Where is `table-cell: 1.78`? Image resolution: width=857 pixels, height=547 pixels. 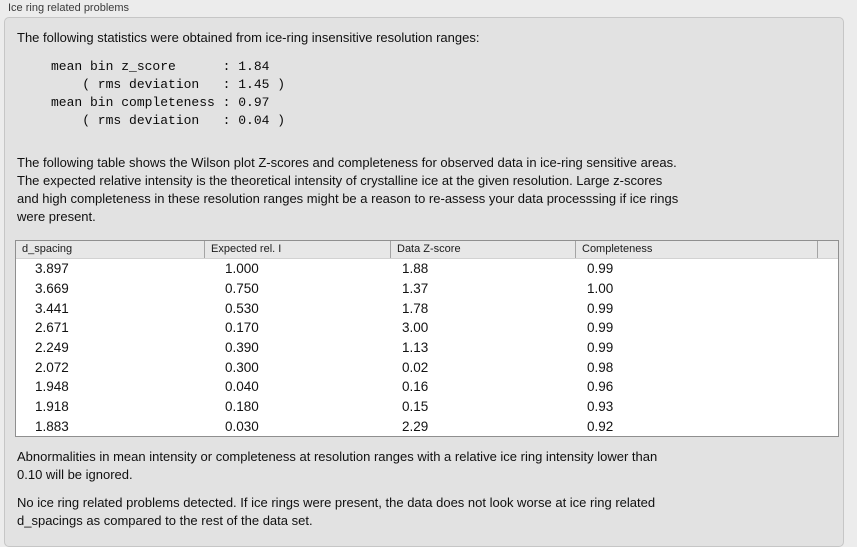 table-cell: 1.78 is located at coordinates (415, 308).